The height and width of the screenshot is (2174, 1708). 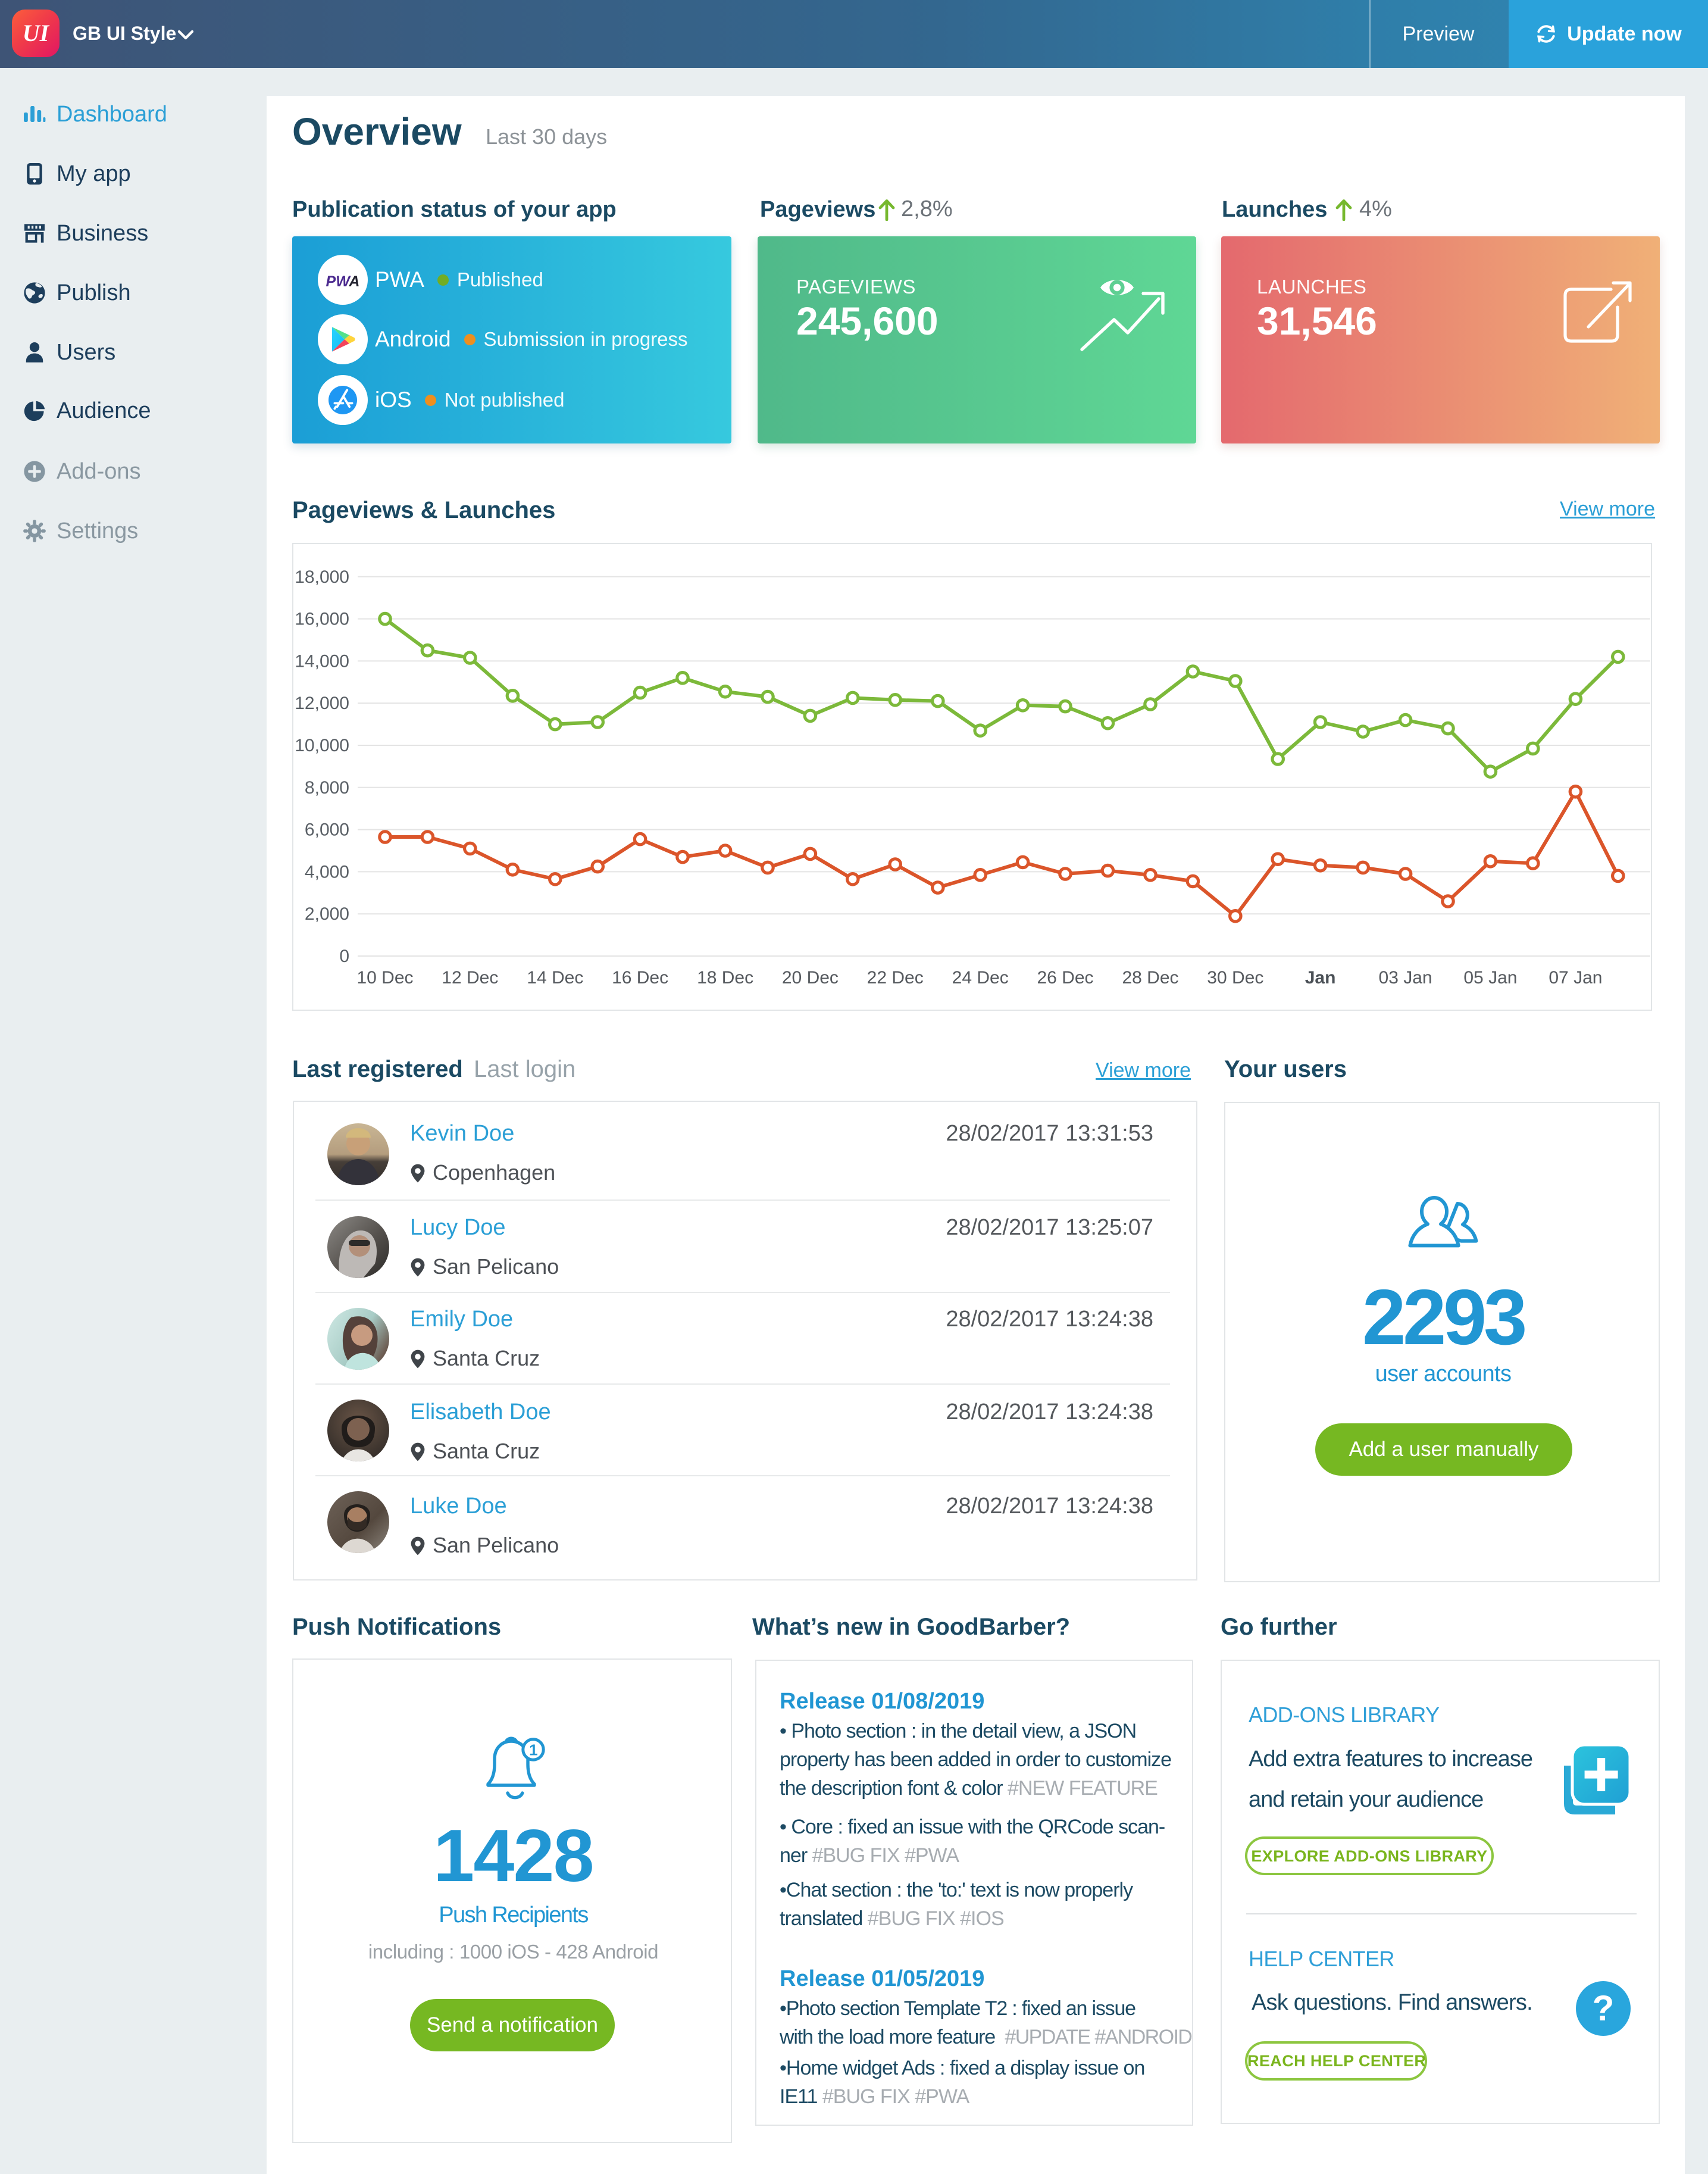 I want to click on svg-text: 24 Dec, so click(x=980, y=978).